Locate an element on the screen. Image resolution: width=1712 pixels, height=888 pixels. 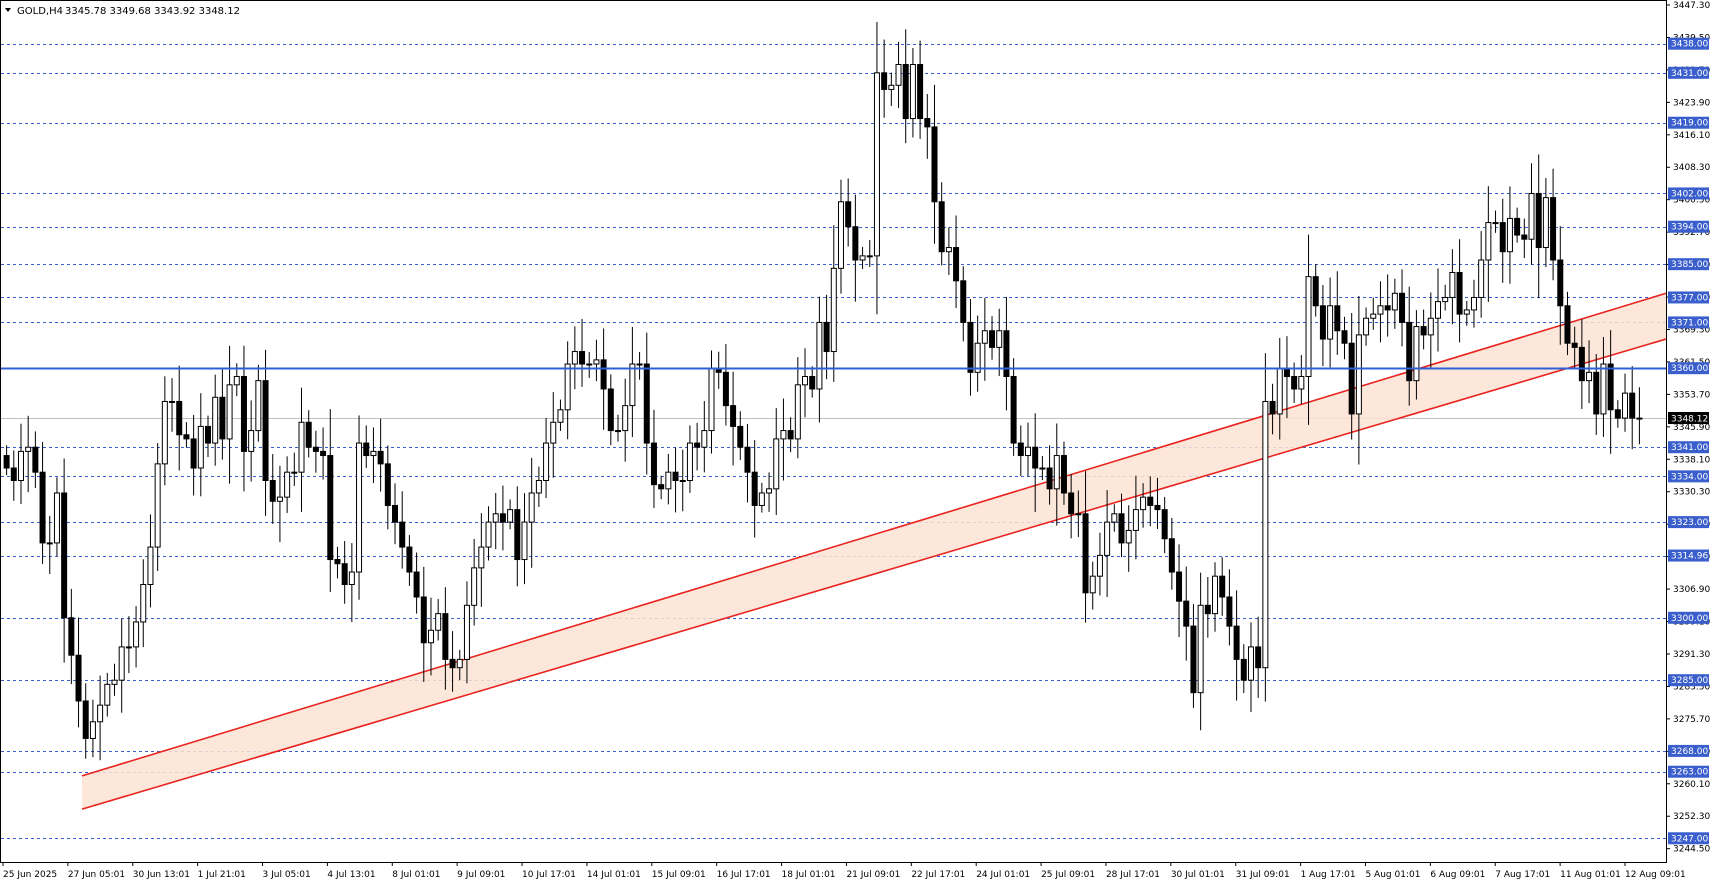
level-price-tag: 3360.00 is located at coordinates (1688, 368).